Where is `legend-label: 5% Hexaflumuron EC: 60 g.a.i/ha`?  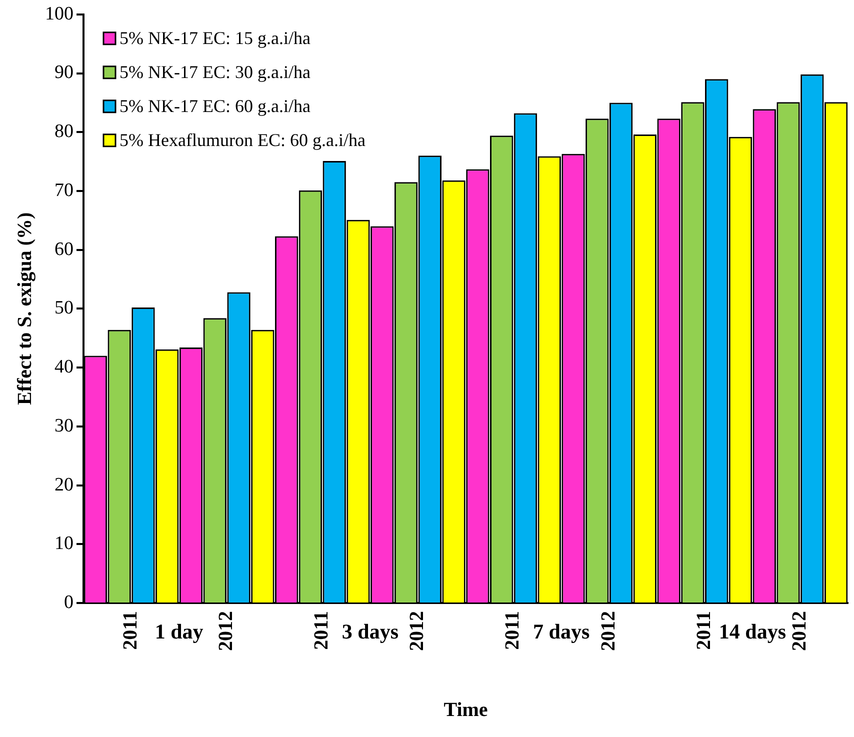 legend-label: 5% Hexaflumuron EC: 60 g.a.i/ha is located at coordinates (243, 140).